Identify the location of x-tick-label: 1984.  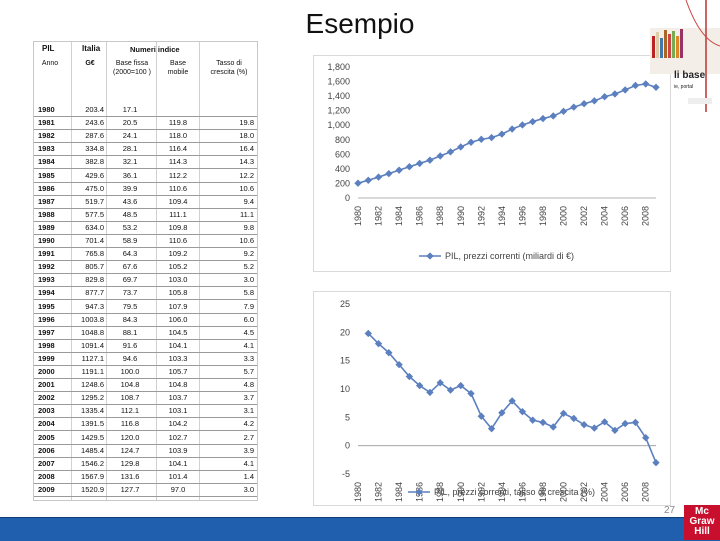
(399, 216).